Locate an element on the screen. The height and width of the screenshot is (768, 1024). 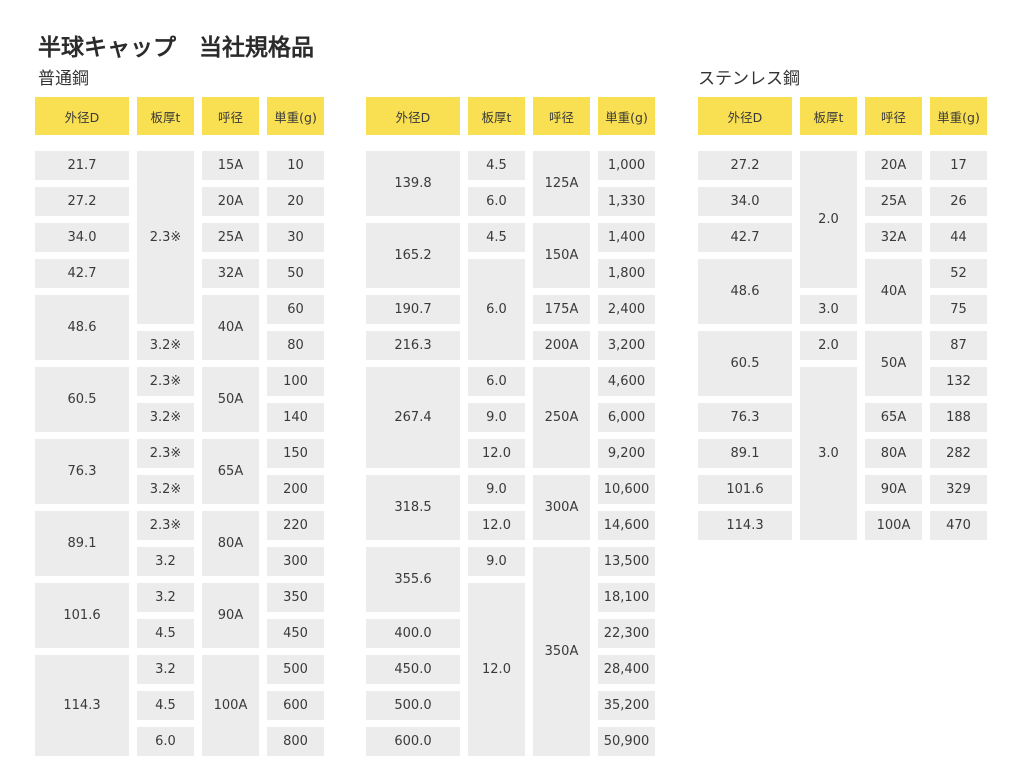
unit-weight-cell: 60 is located at coordinates (295, 309).